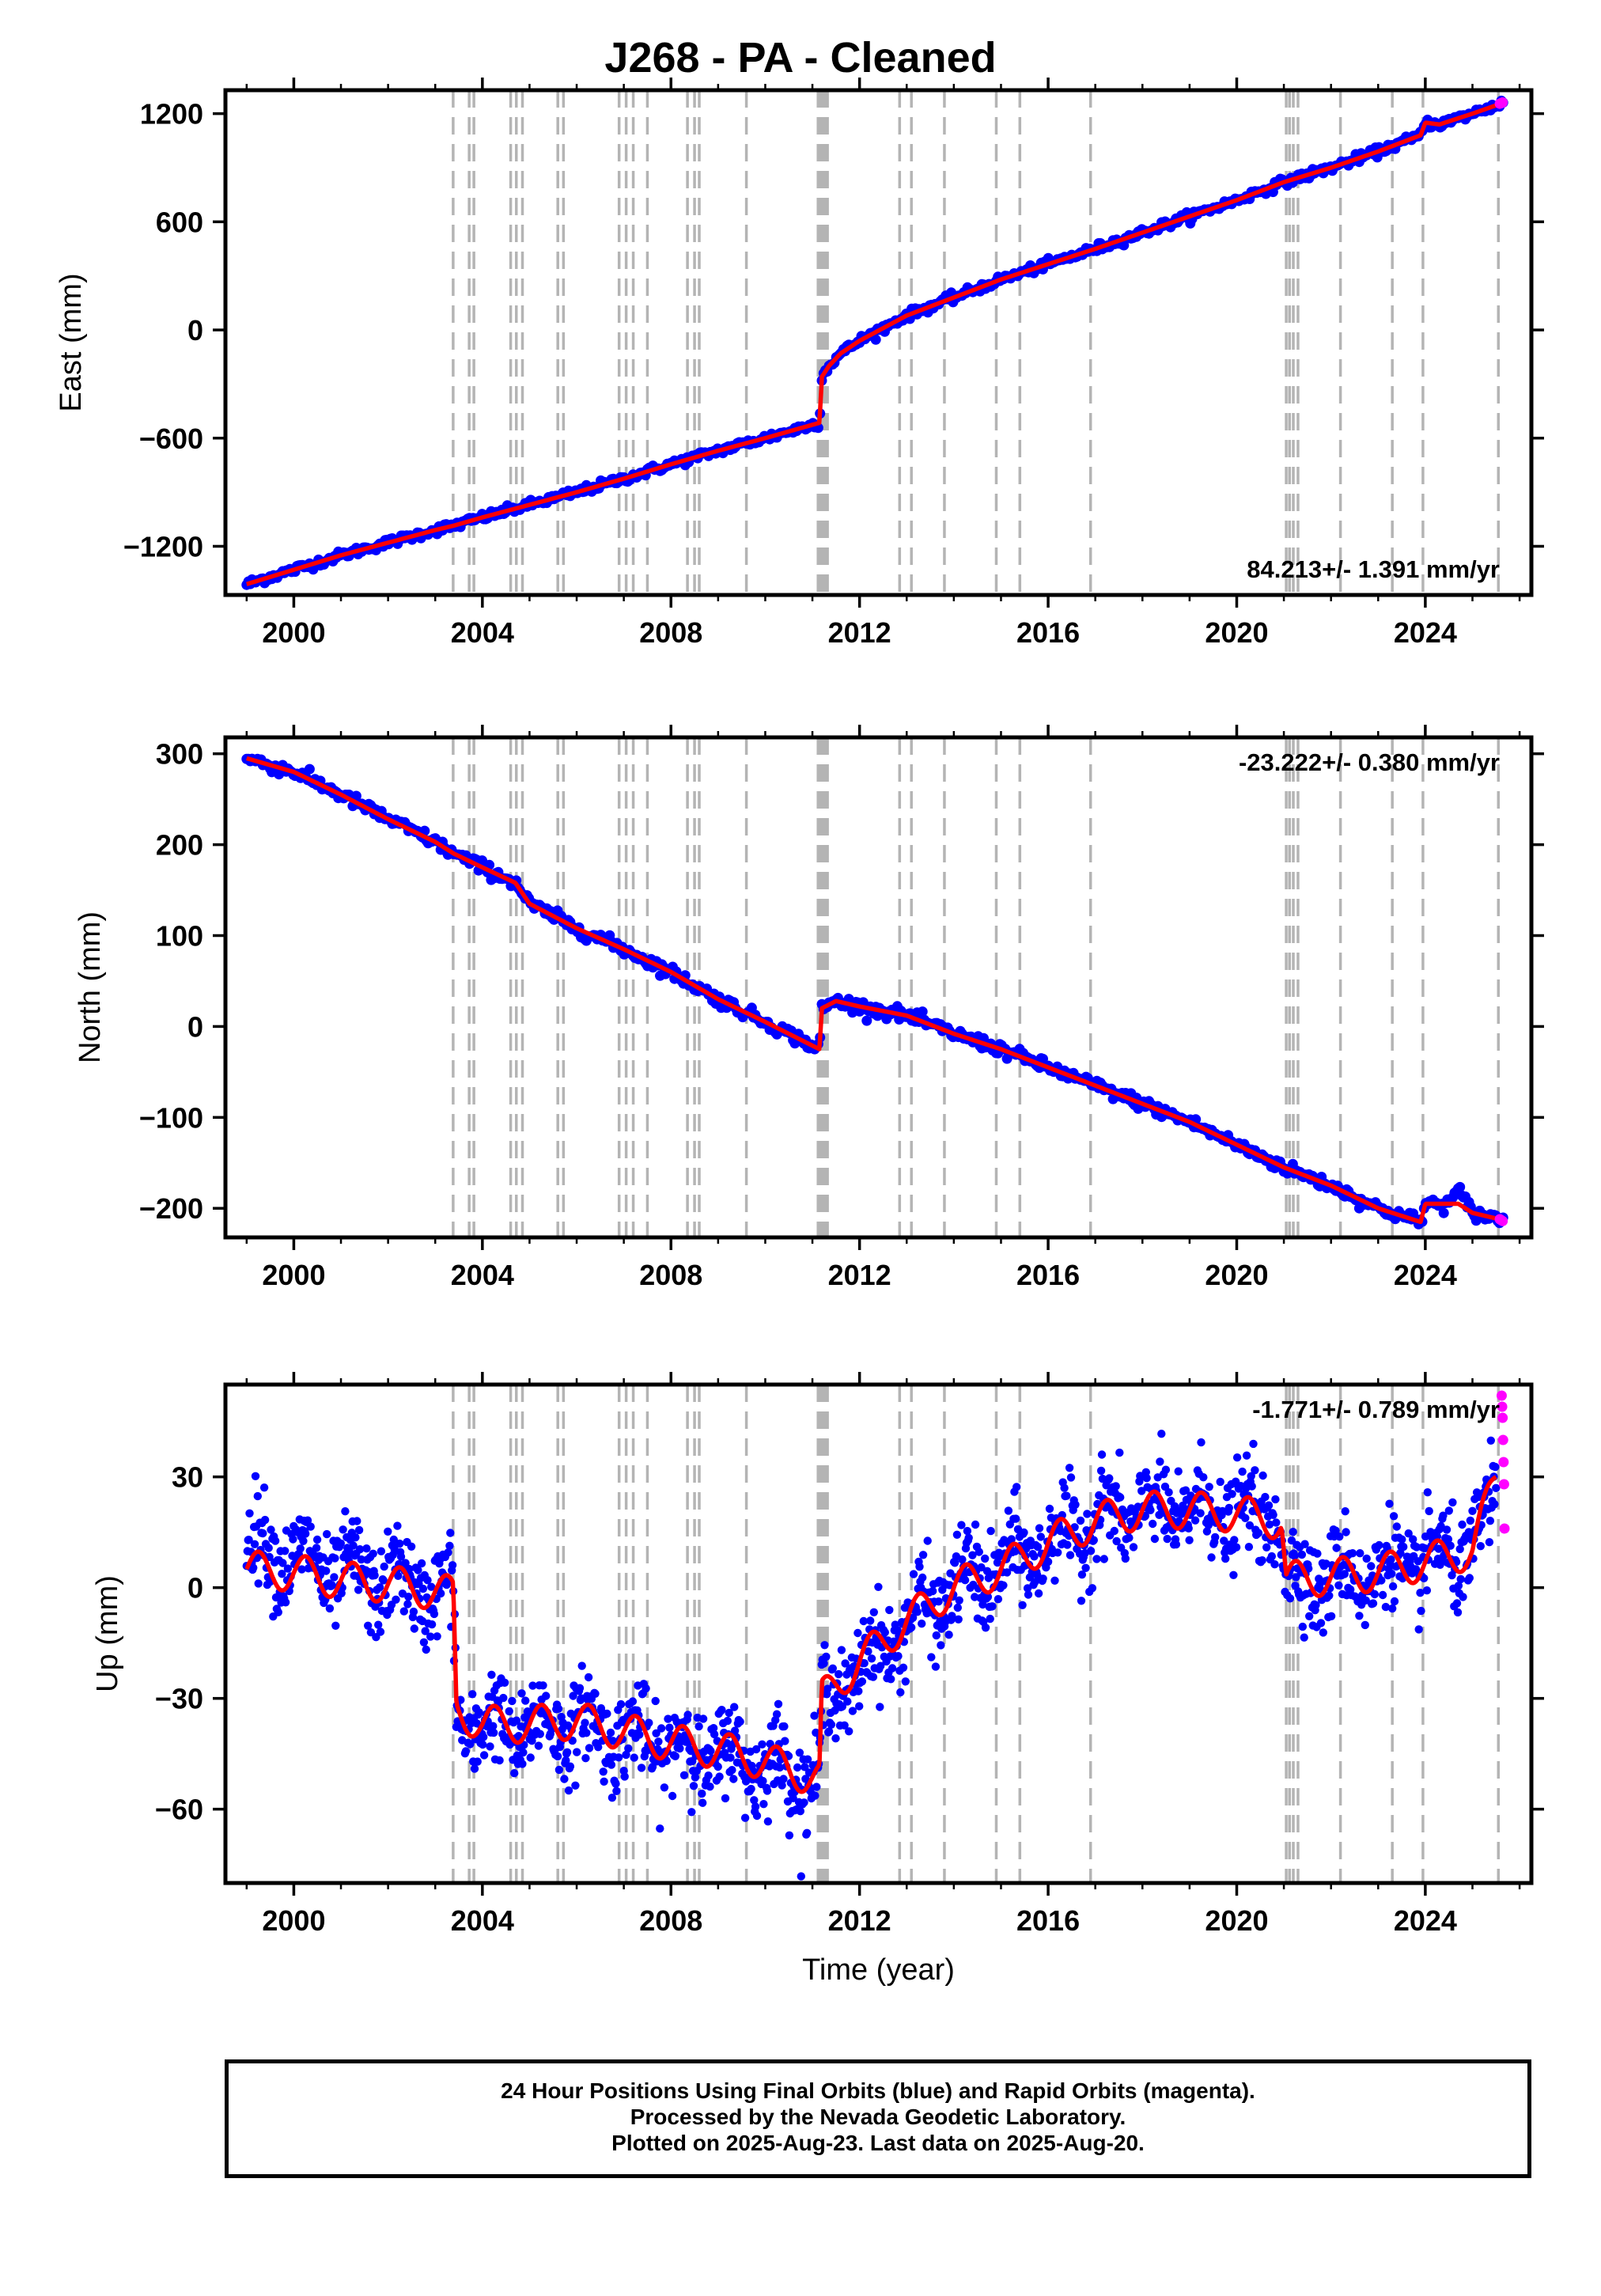 The width and height of the screenshot is (1601, 2296). I want to click on y-tick-label: −30, so click(179, 1699).